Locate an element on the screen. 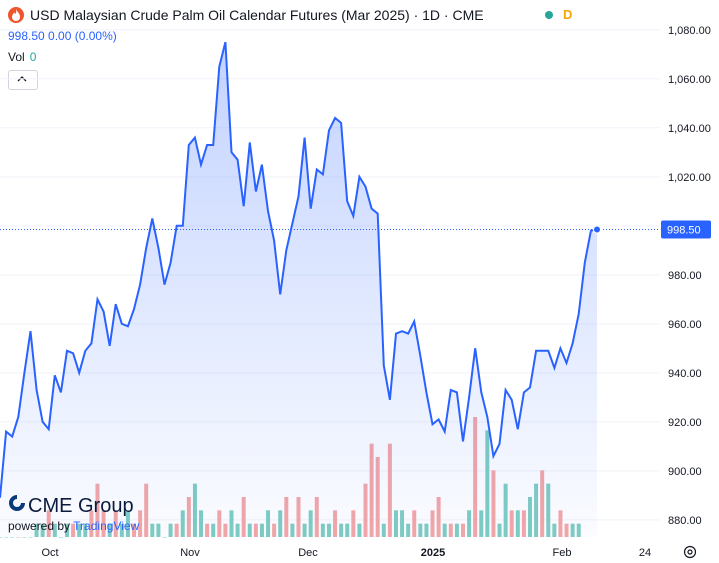 The width and height of the screenshot is (719, 563). chevron-up-icon is located at coordinates (22, 79).